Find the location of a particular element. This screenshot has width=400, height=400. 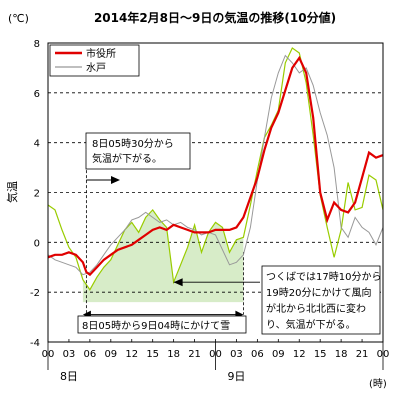

y-tick-label: -4 is located at coordinates (35, 343).